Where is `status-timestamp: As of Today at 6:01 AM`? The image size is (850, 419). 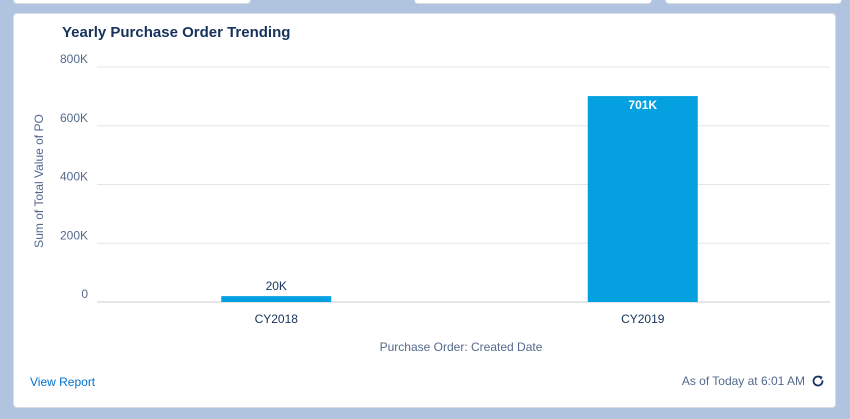 status-timestamp: As of Today at 6:01 AM is located at coordinates (743, 381).